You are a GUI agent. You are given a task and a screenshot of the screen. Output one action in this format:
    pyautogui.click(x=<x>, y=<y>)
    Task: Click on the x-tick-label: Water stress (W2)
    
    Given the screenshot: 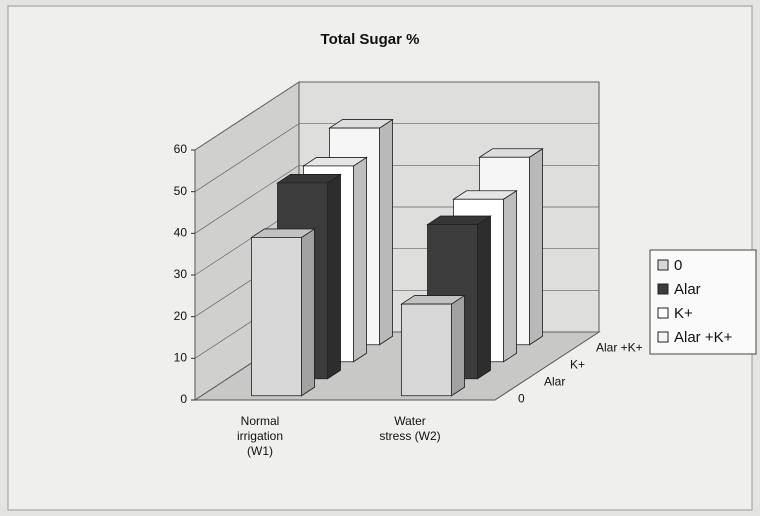 What is the action you would take?
    pyautogui.click(x=410, y=428)
    